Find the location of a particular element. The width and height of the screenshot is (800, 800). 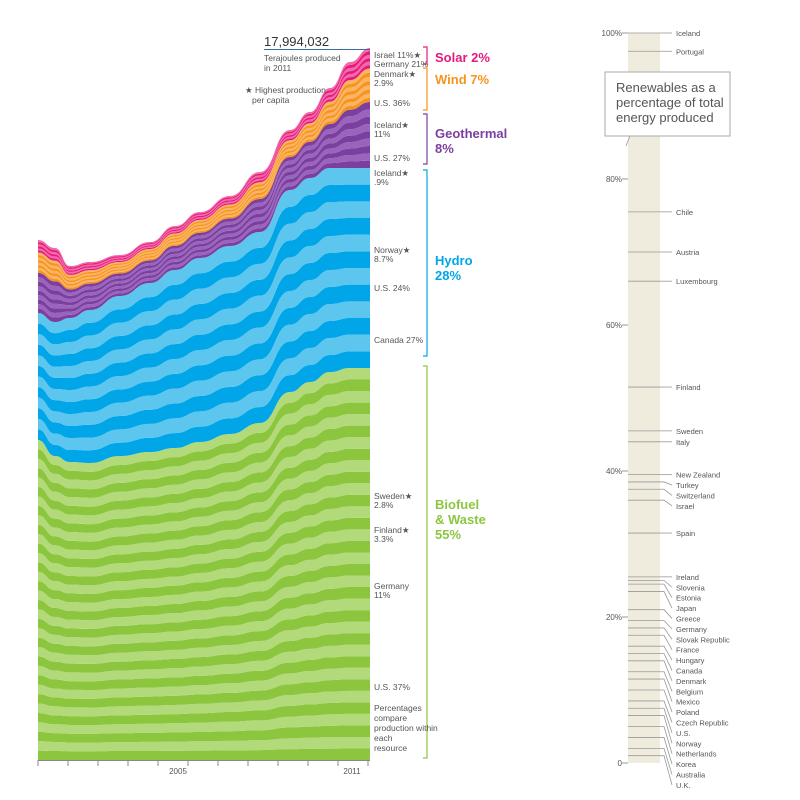

country-marker-spain: Spain is located at coordinates (661, 533).